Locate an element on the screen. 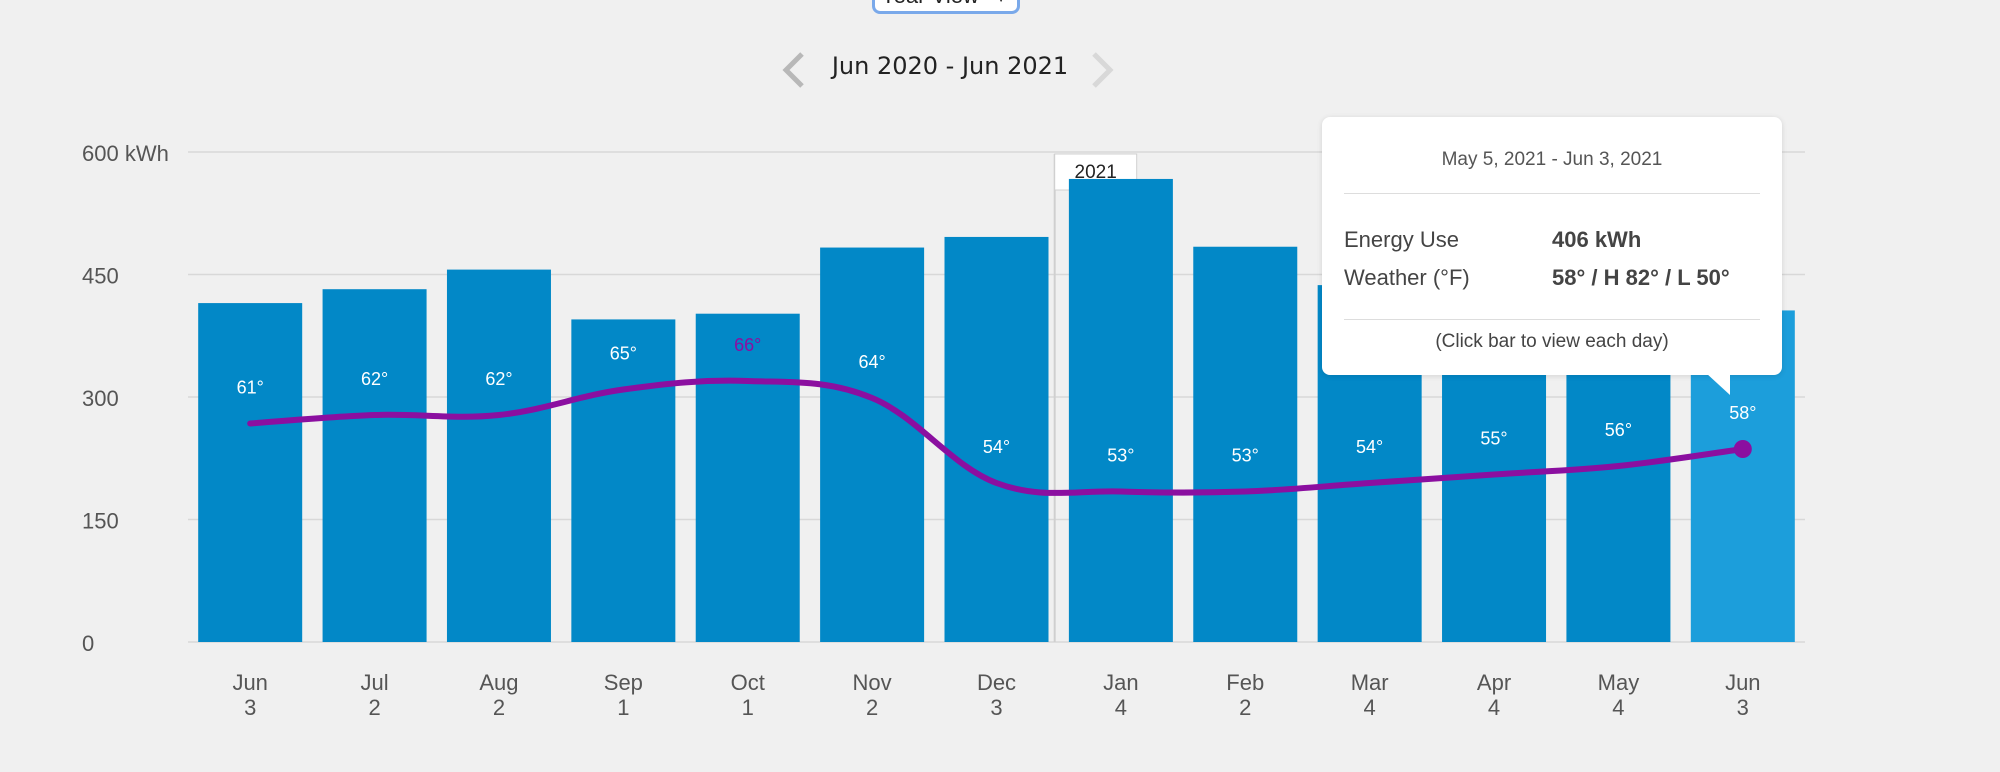 The height and width of the screenshot is (772, 2000). temperature-line is located at coordinates (996, 436).